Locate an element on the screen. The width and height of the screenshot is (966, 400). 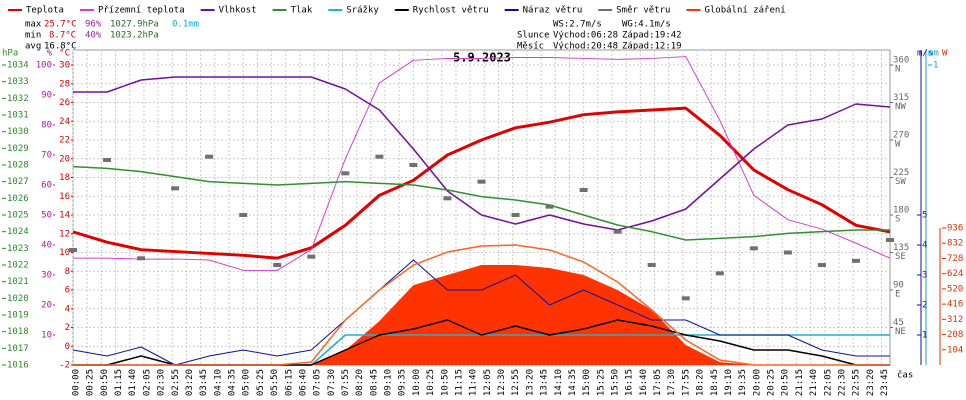
info-value: 96% is located at coordinates (93, 25).